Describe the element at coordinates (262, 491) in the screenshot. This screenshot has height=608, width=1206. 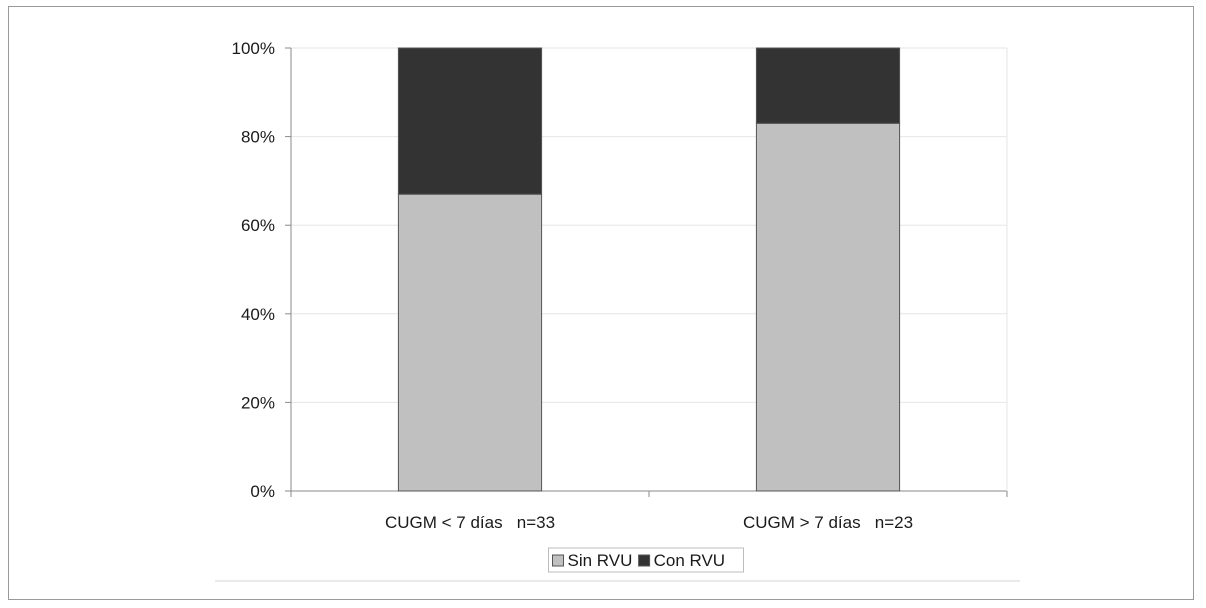
I see `y-tick-label: 0%` at that location.